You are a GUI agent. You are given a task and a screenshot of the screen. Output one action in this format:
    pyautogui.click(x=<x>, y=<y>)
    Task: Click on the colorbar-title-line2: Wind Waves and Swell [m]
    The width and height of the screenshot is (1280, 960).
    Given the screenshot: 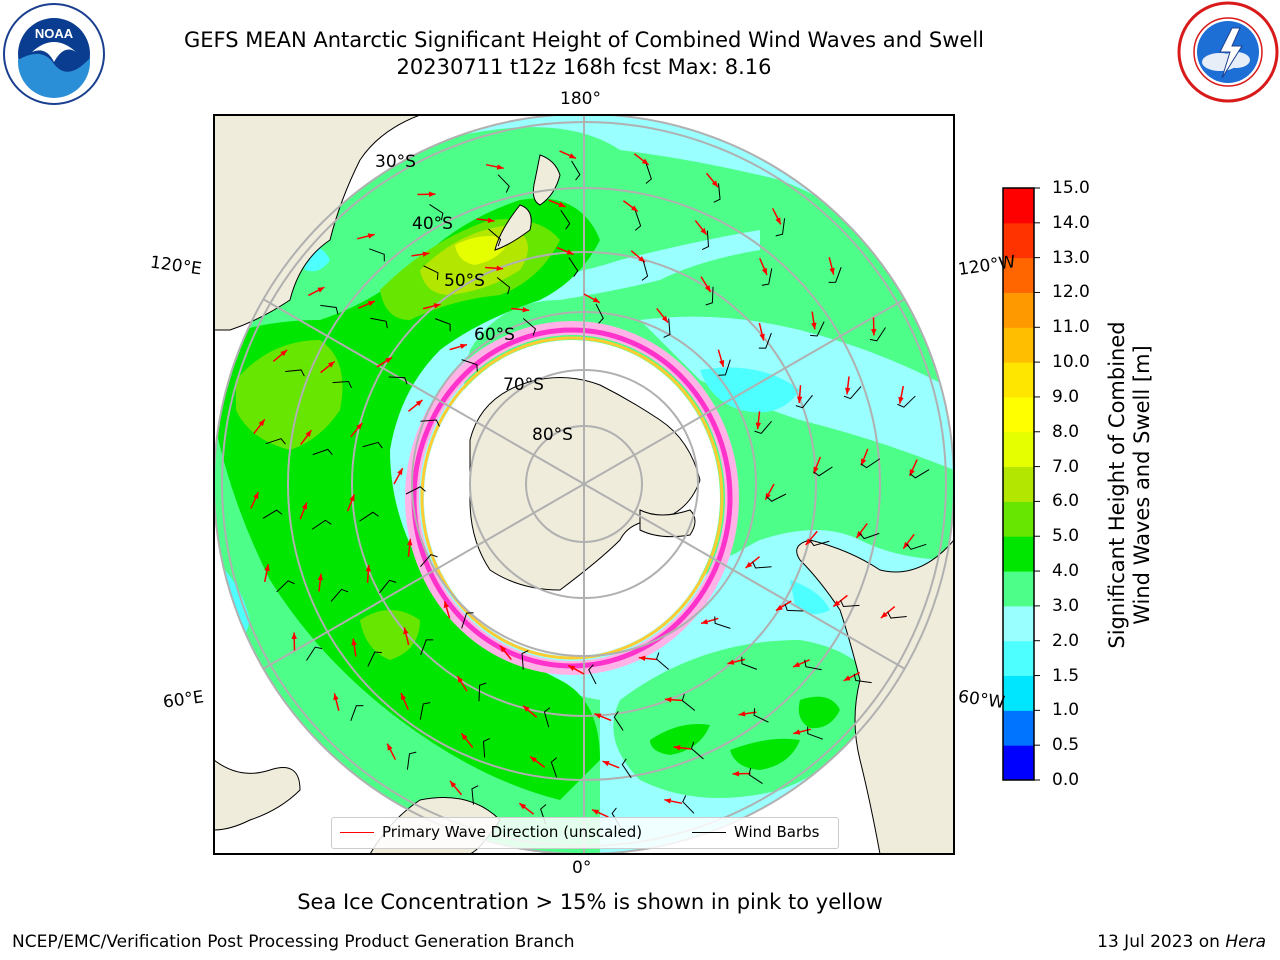 What is the action you would take?
    pyautogui.click(x=1142, y=485)
    